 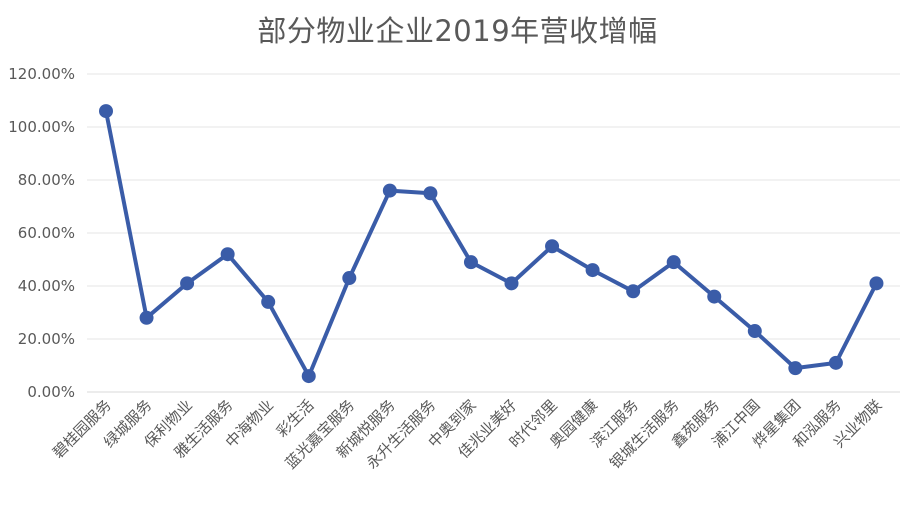 I want to click on y-tick-label: 40.00%, so click(x=46, y=286).